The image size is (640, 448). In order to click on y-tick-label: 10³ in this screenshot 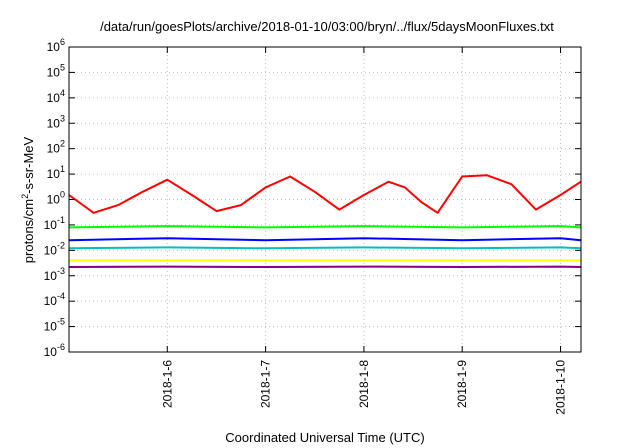, I will do `click(56, 121)`.